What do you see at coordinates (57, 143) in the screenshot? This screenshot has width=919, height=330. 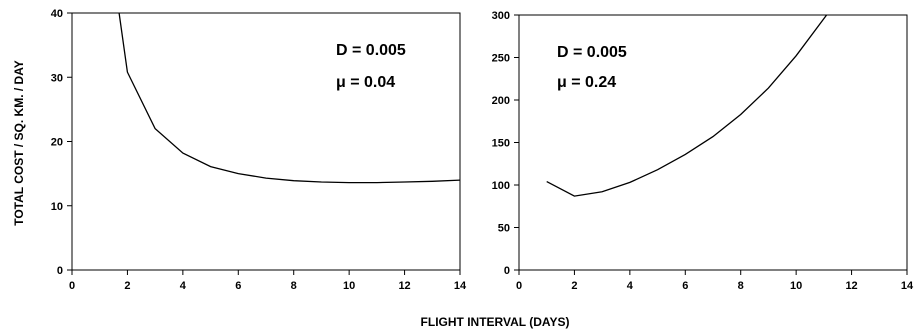 I see `y-tick-label: 20` at bounding box center [57, 143].